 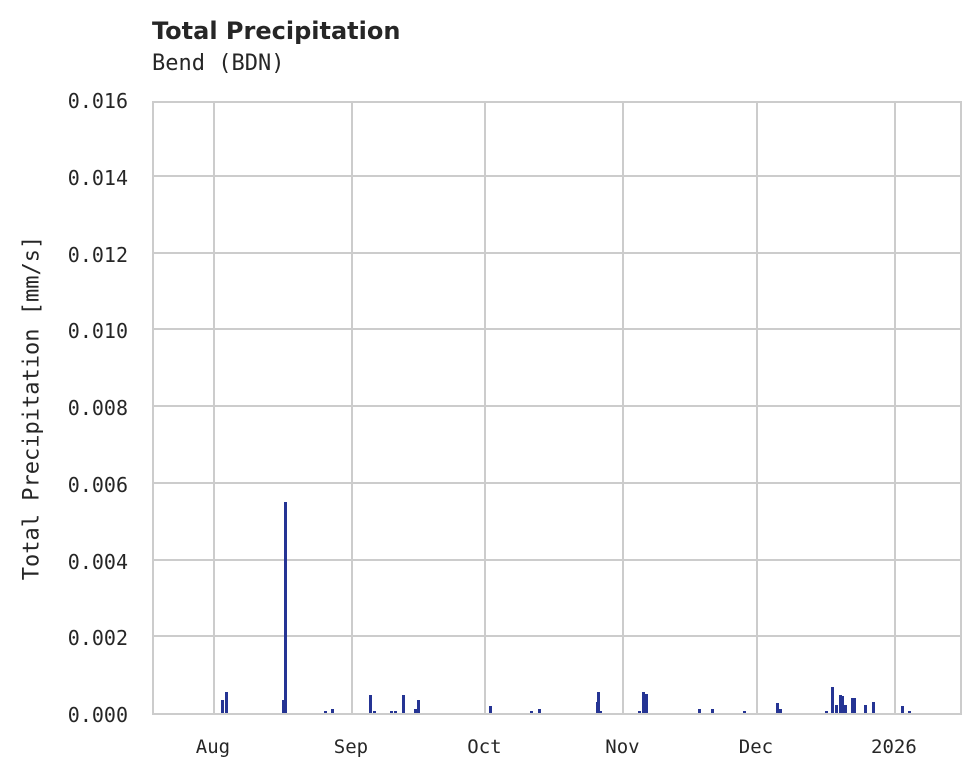 I want to click on y-tick-label: 0.016, so click(x=97, y=101).